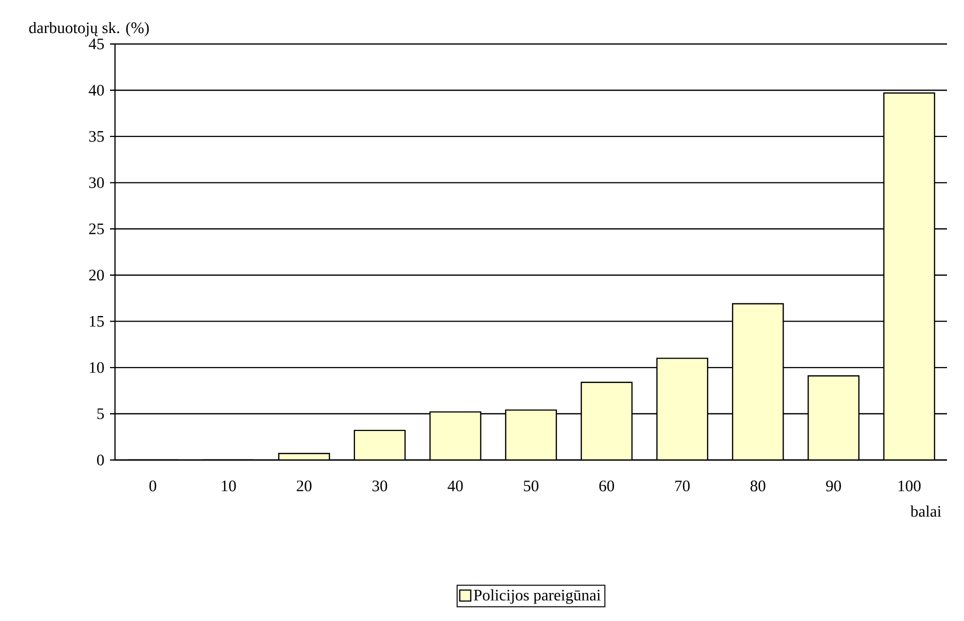 The image size is (964, 621). What do you see at coordinates (833, 486) in the screenshot?
I see `x-tick-label: 90` at bounding box center [833, 486].